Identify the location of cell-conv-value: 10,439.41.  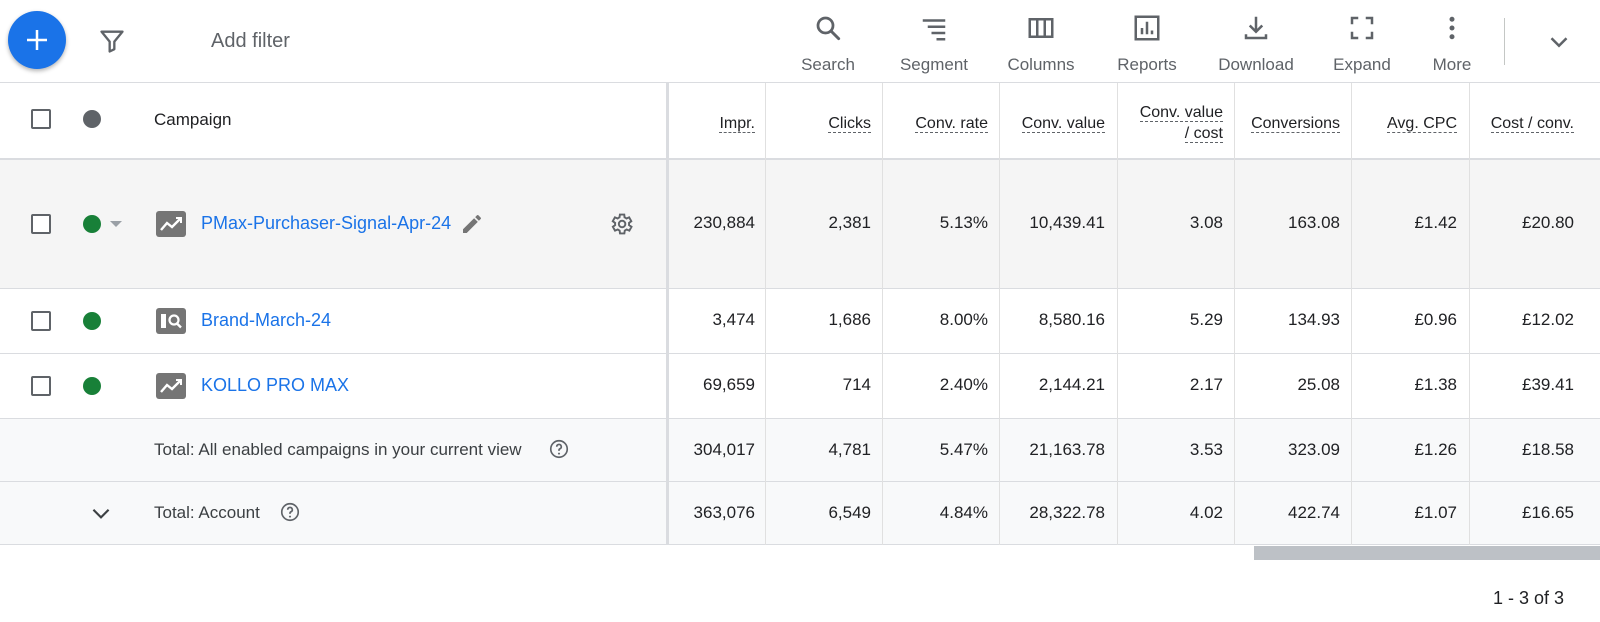
(1067, 222).